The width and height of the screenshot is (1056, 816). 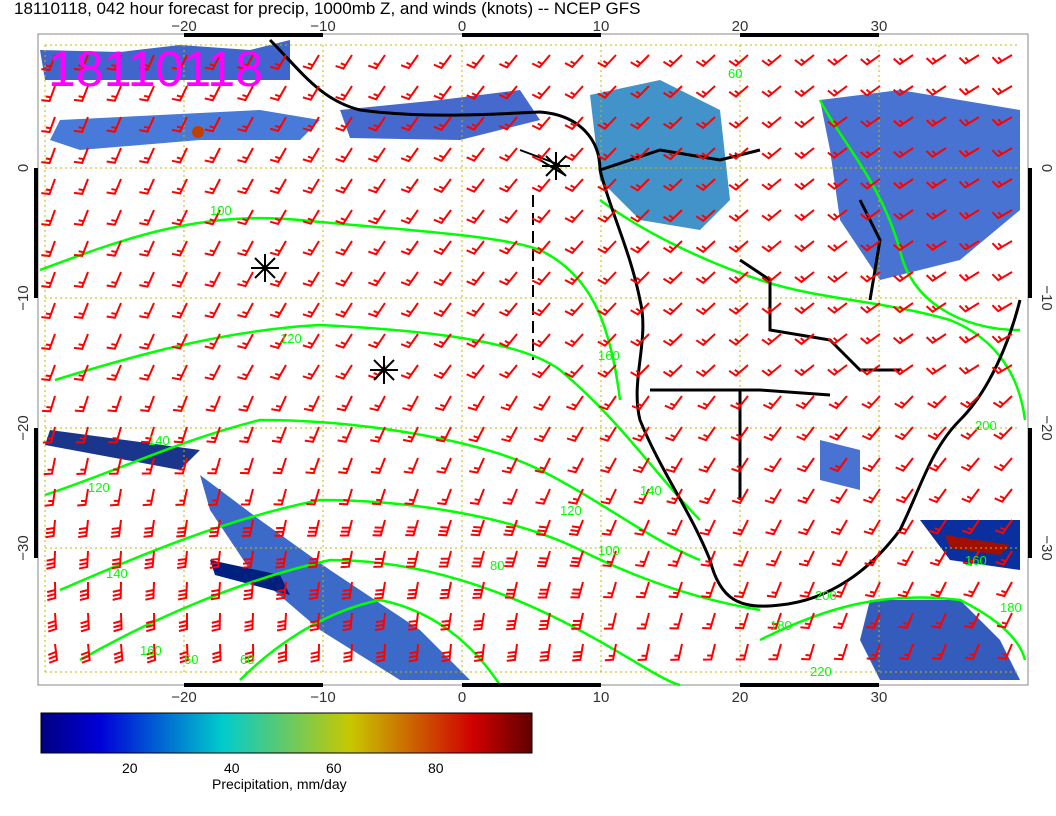 I want to click on lon-tick-label: −20, so click(x=183, y=697).